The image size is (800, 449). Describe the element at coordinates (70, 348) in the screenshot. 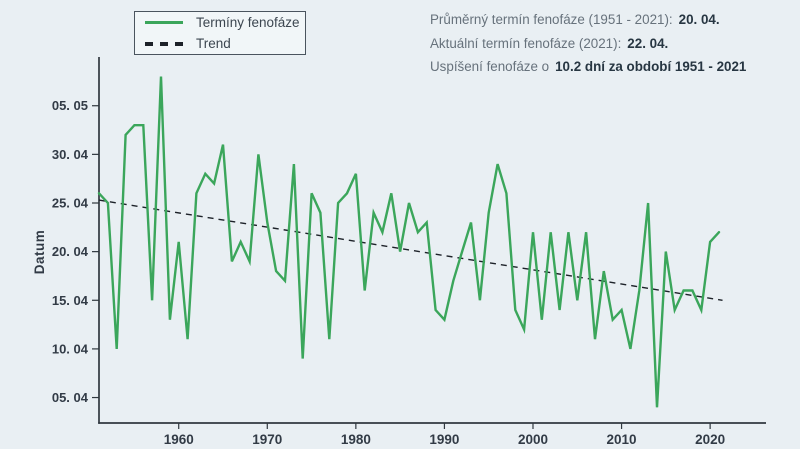

I see `y-tick-label: 10. 04` at that location.